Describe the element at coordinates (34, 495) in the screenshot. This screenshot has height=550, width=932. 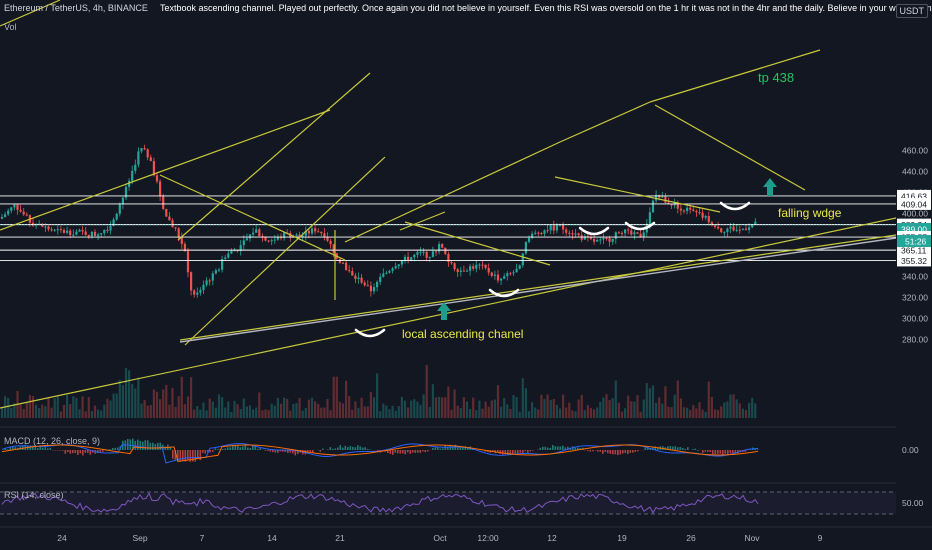
I see `rsi-label: RSI (14, close)` at that location.